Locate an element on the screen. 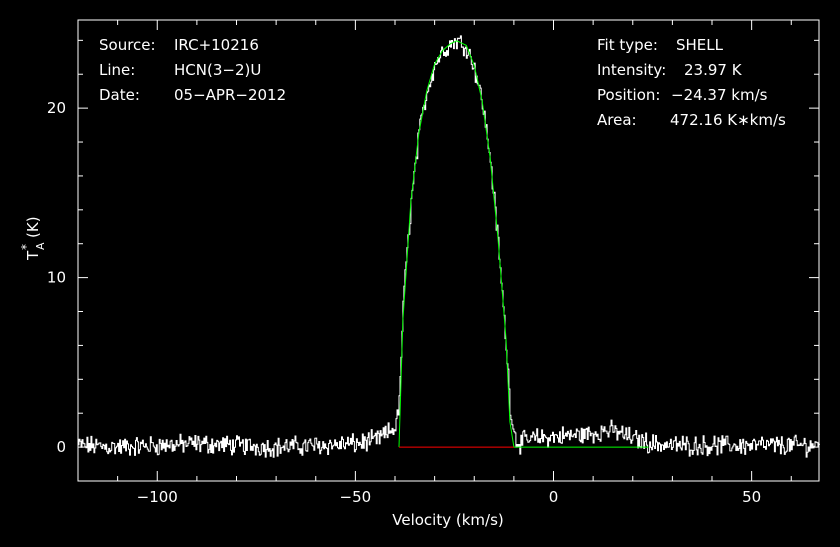 The height and width of the screenshot is (547, 840). y-axis-label-subscript: A is located at coordinates (40, 246).